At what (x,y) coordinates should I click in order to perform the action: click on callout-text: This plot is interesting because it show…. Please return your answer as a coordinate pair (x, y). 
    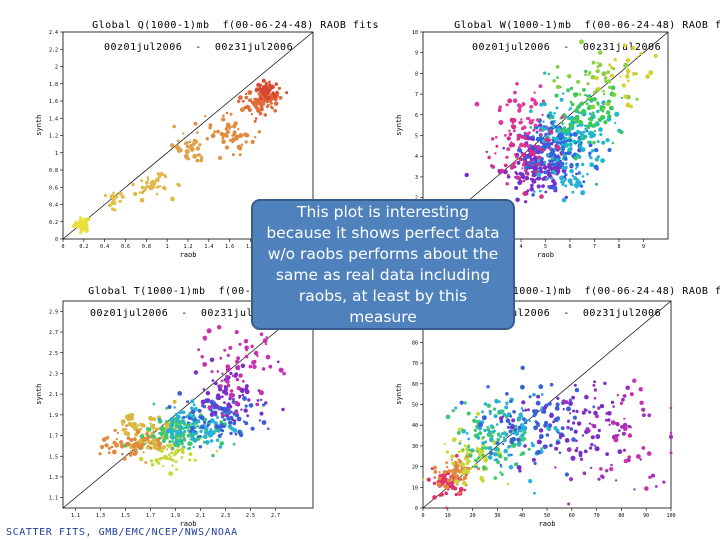
    Looking at the image, I should click on (383, 264).